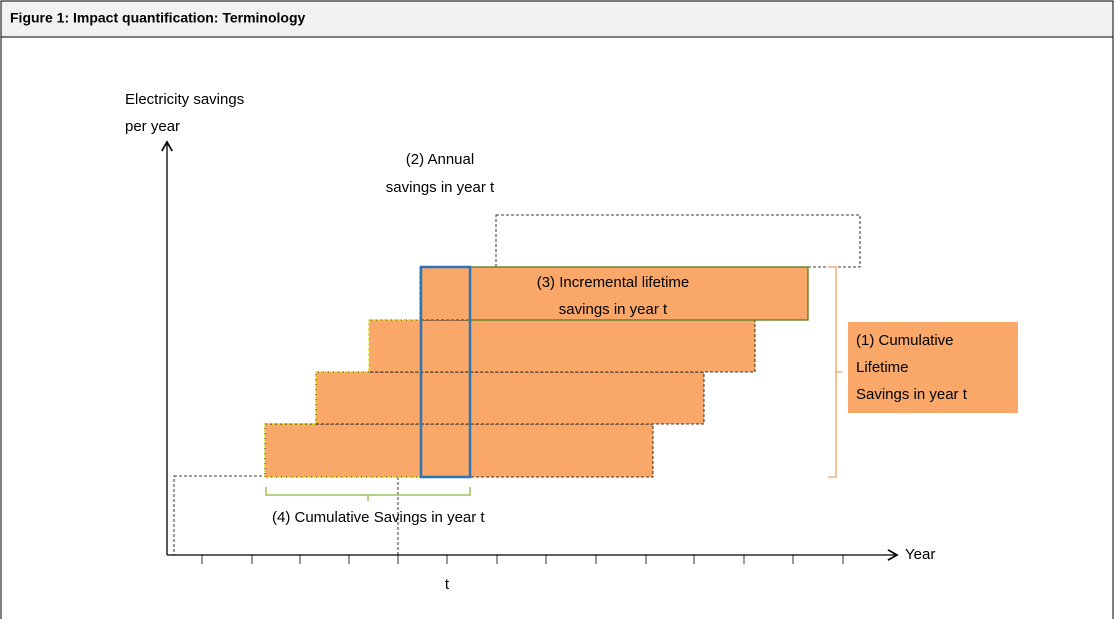 The height and width of the screenshot is (619, 1115). I want to click on future-box, so click(678, 241).